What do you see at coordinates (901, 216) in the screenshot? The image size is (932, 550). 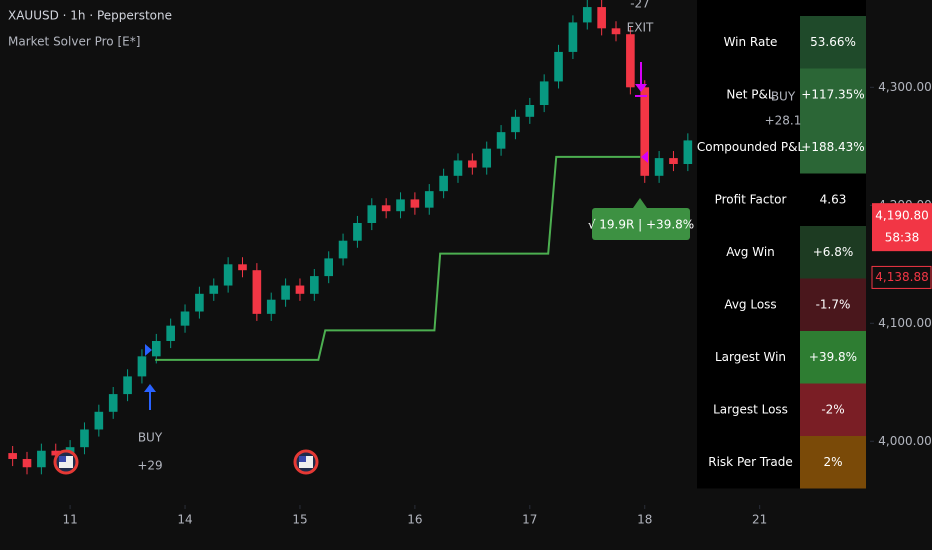 I see `last-price-label: 4,190.80` at bounding box center [901, 216].